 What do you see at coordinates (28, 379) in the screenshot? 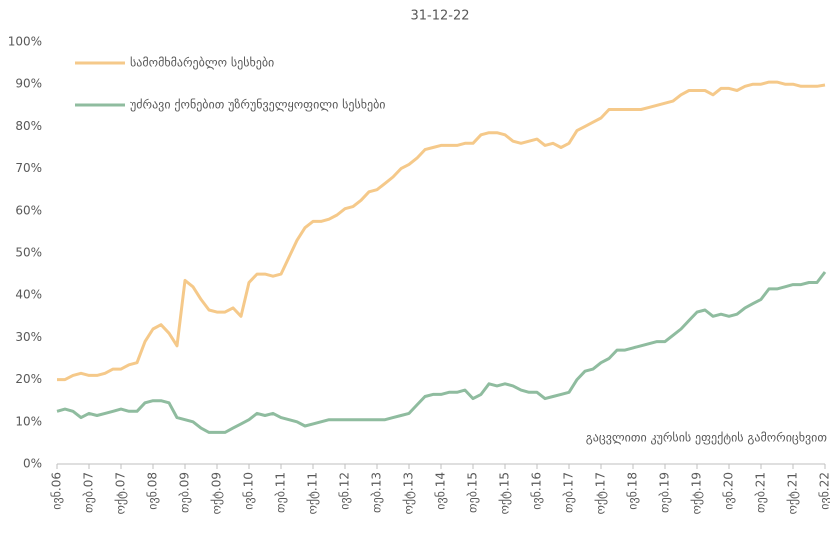
I see `y-tick-label: 20%` at bounding box center [28, 379].